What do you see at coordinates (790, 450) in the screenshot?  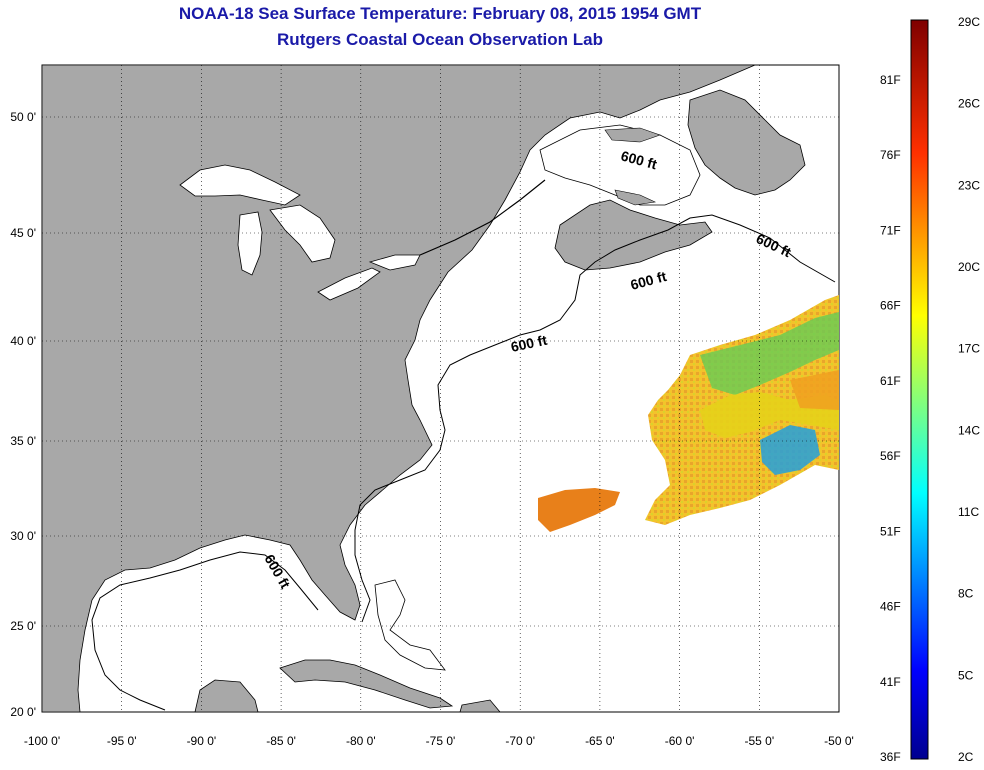 I see `sst-patch-cool` at bounding box center [790, 450].